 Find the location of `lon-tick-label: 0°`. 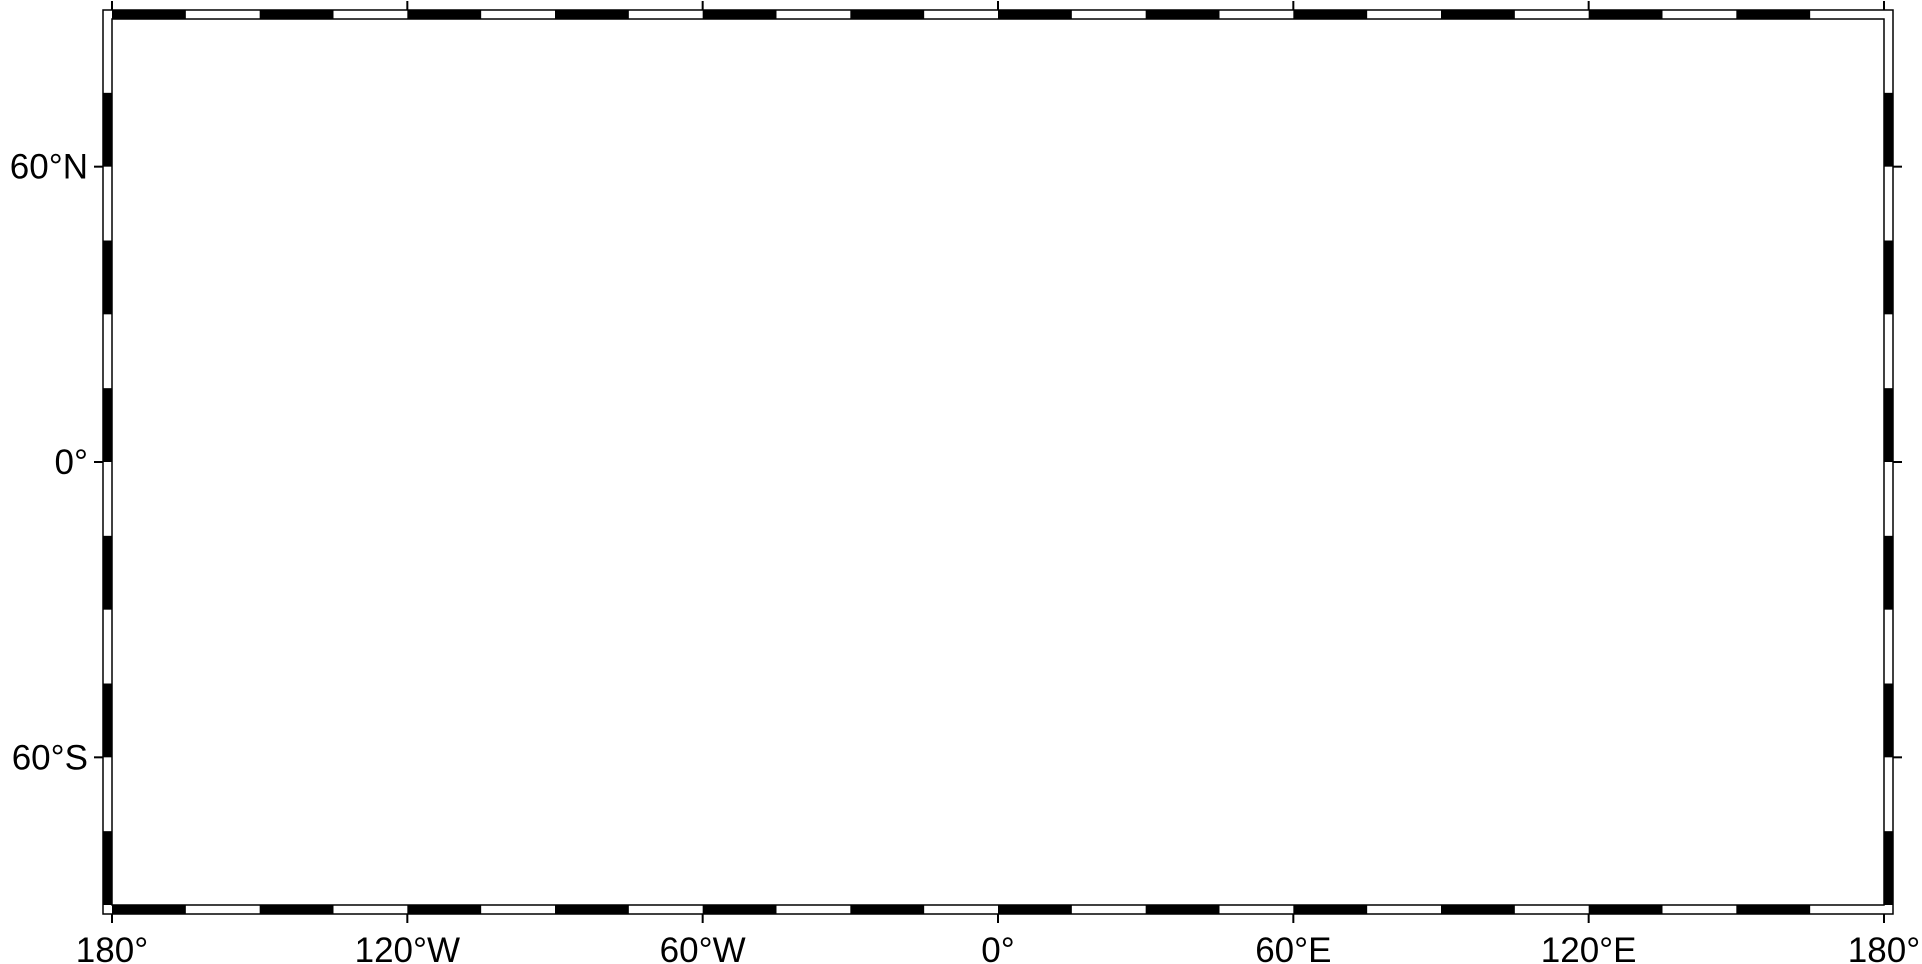

lon-tick-label: 0° is located at coordinates (997, 947).